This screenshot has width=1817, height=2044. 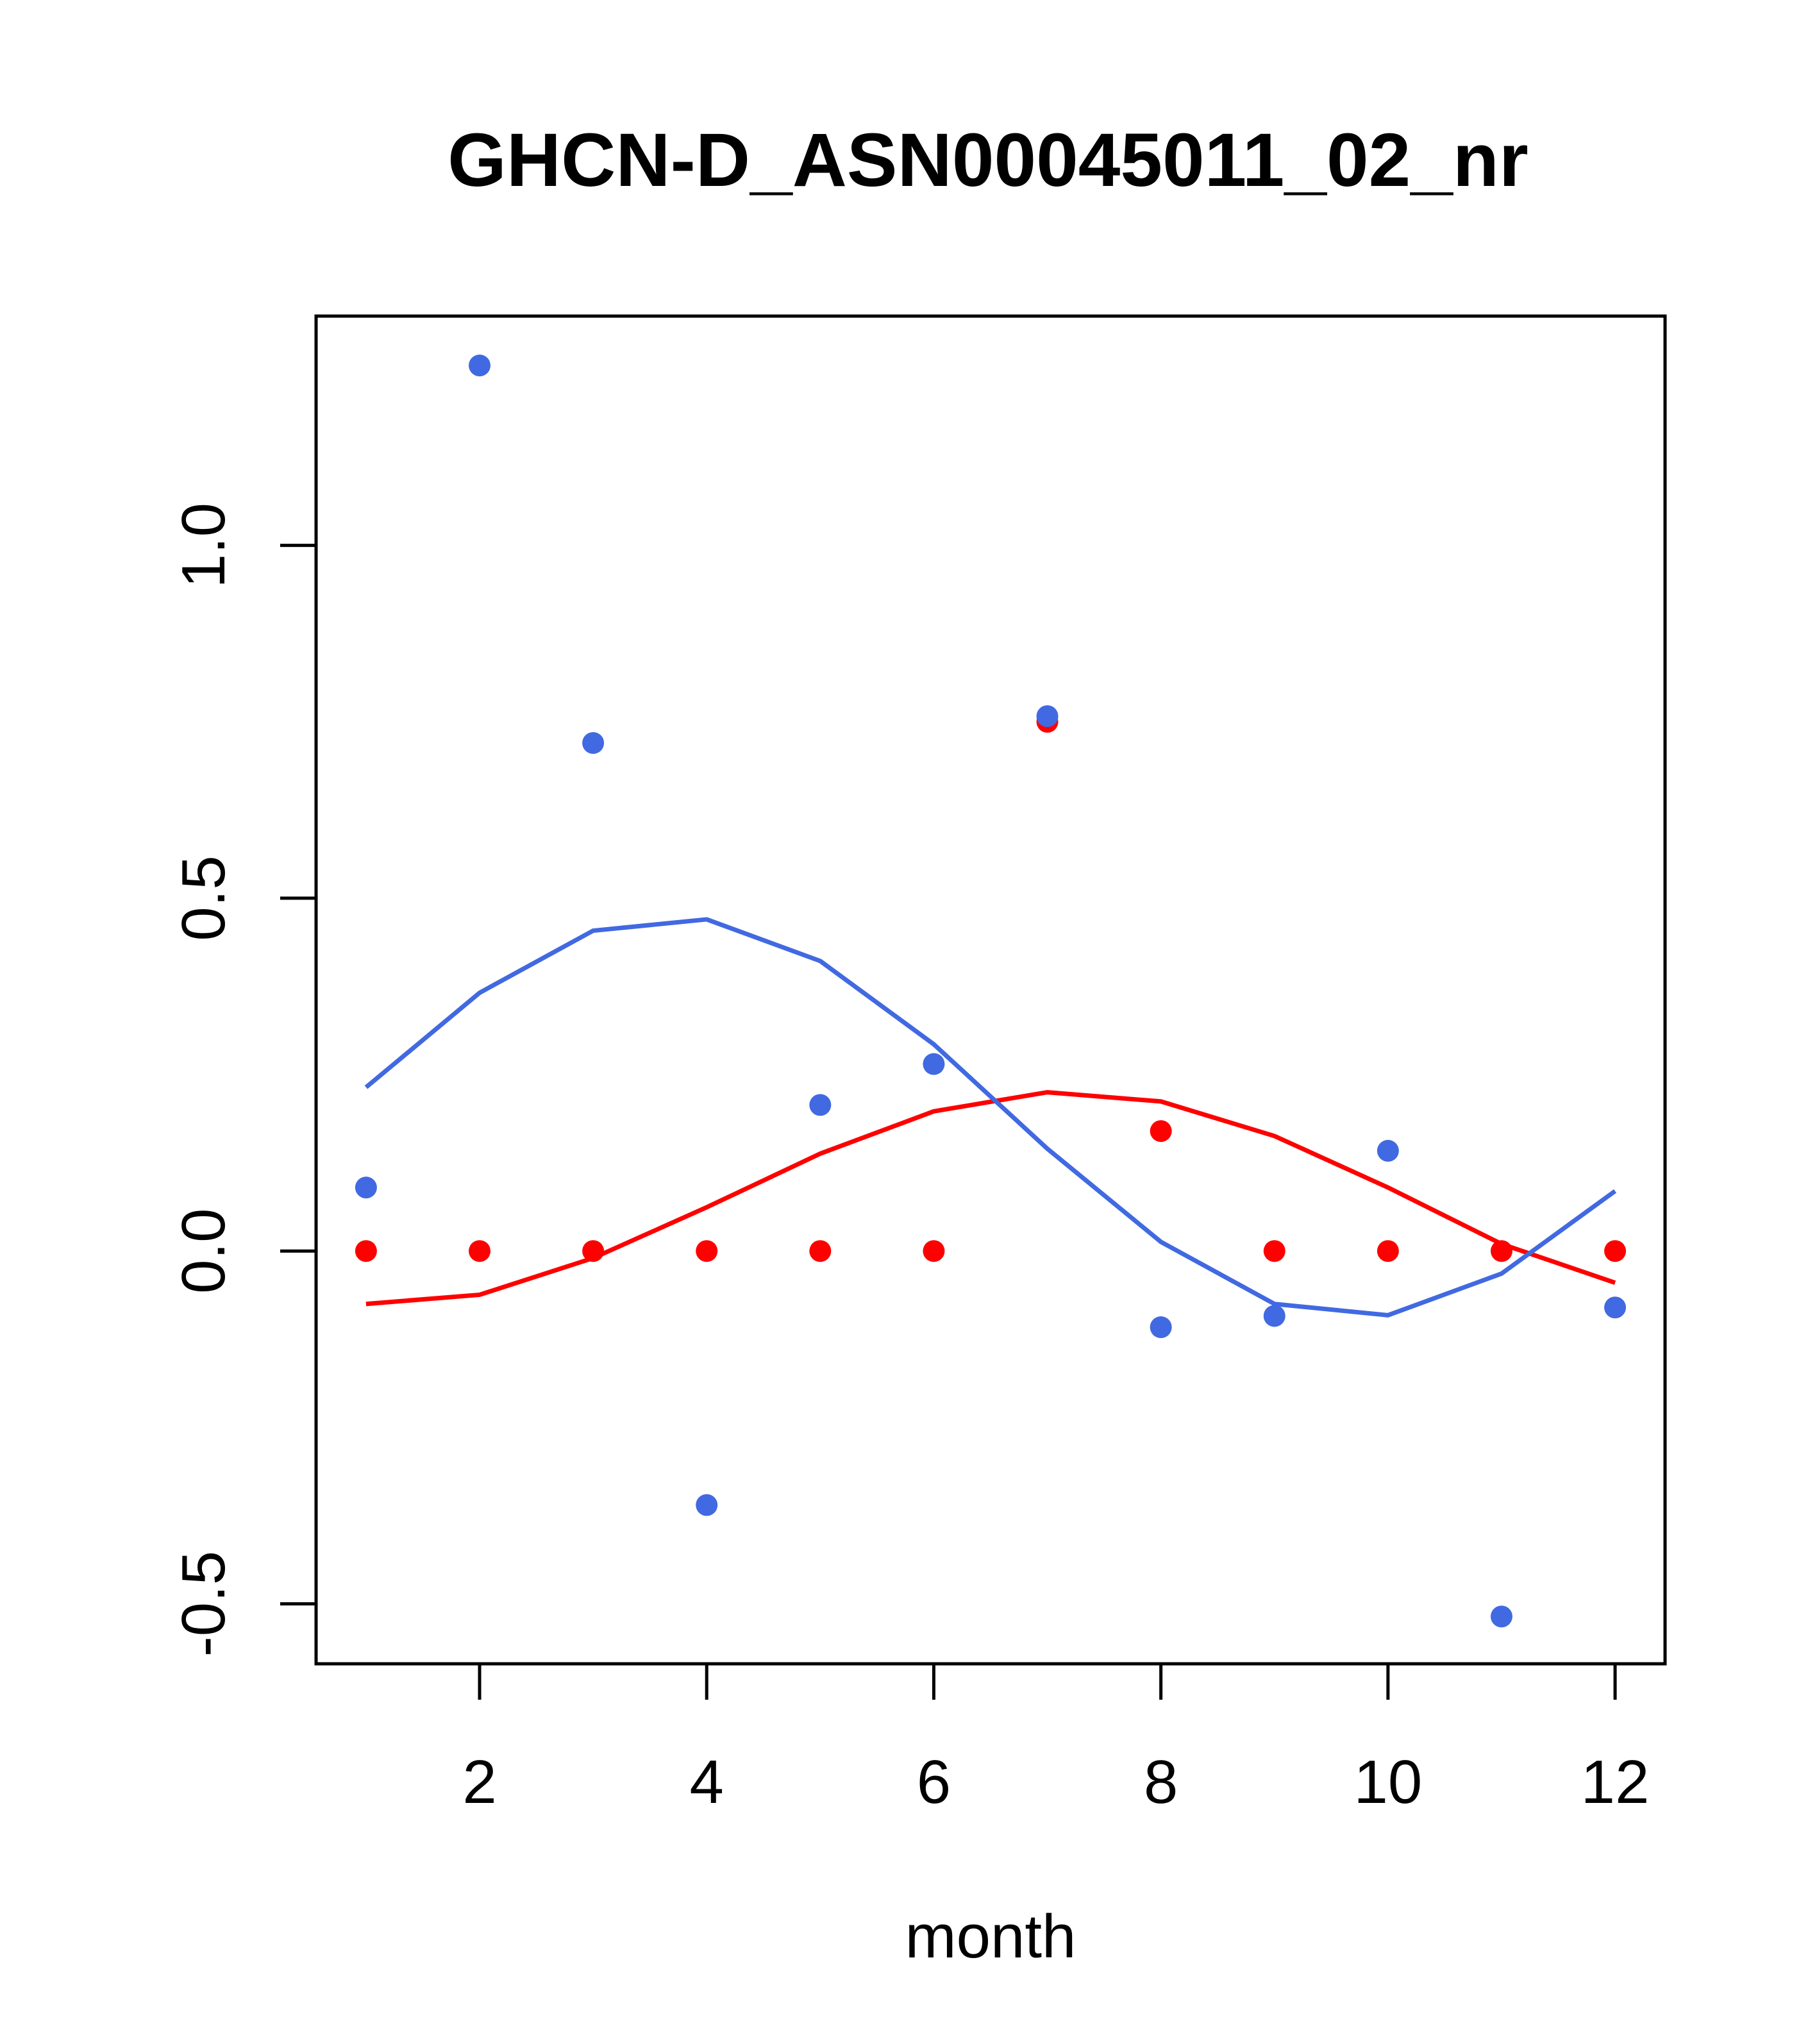 I want to click on x-tick-label: 8, so click(x=1161, y=1782).